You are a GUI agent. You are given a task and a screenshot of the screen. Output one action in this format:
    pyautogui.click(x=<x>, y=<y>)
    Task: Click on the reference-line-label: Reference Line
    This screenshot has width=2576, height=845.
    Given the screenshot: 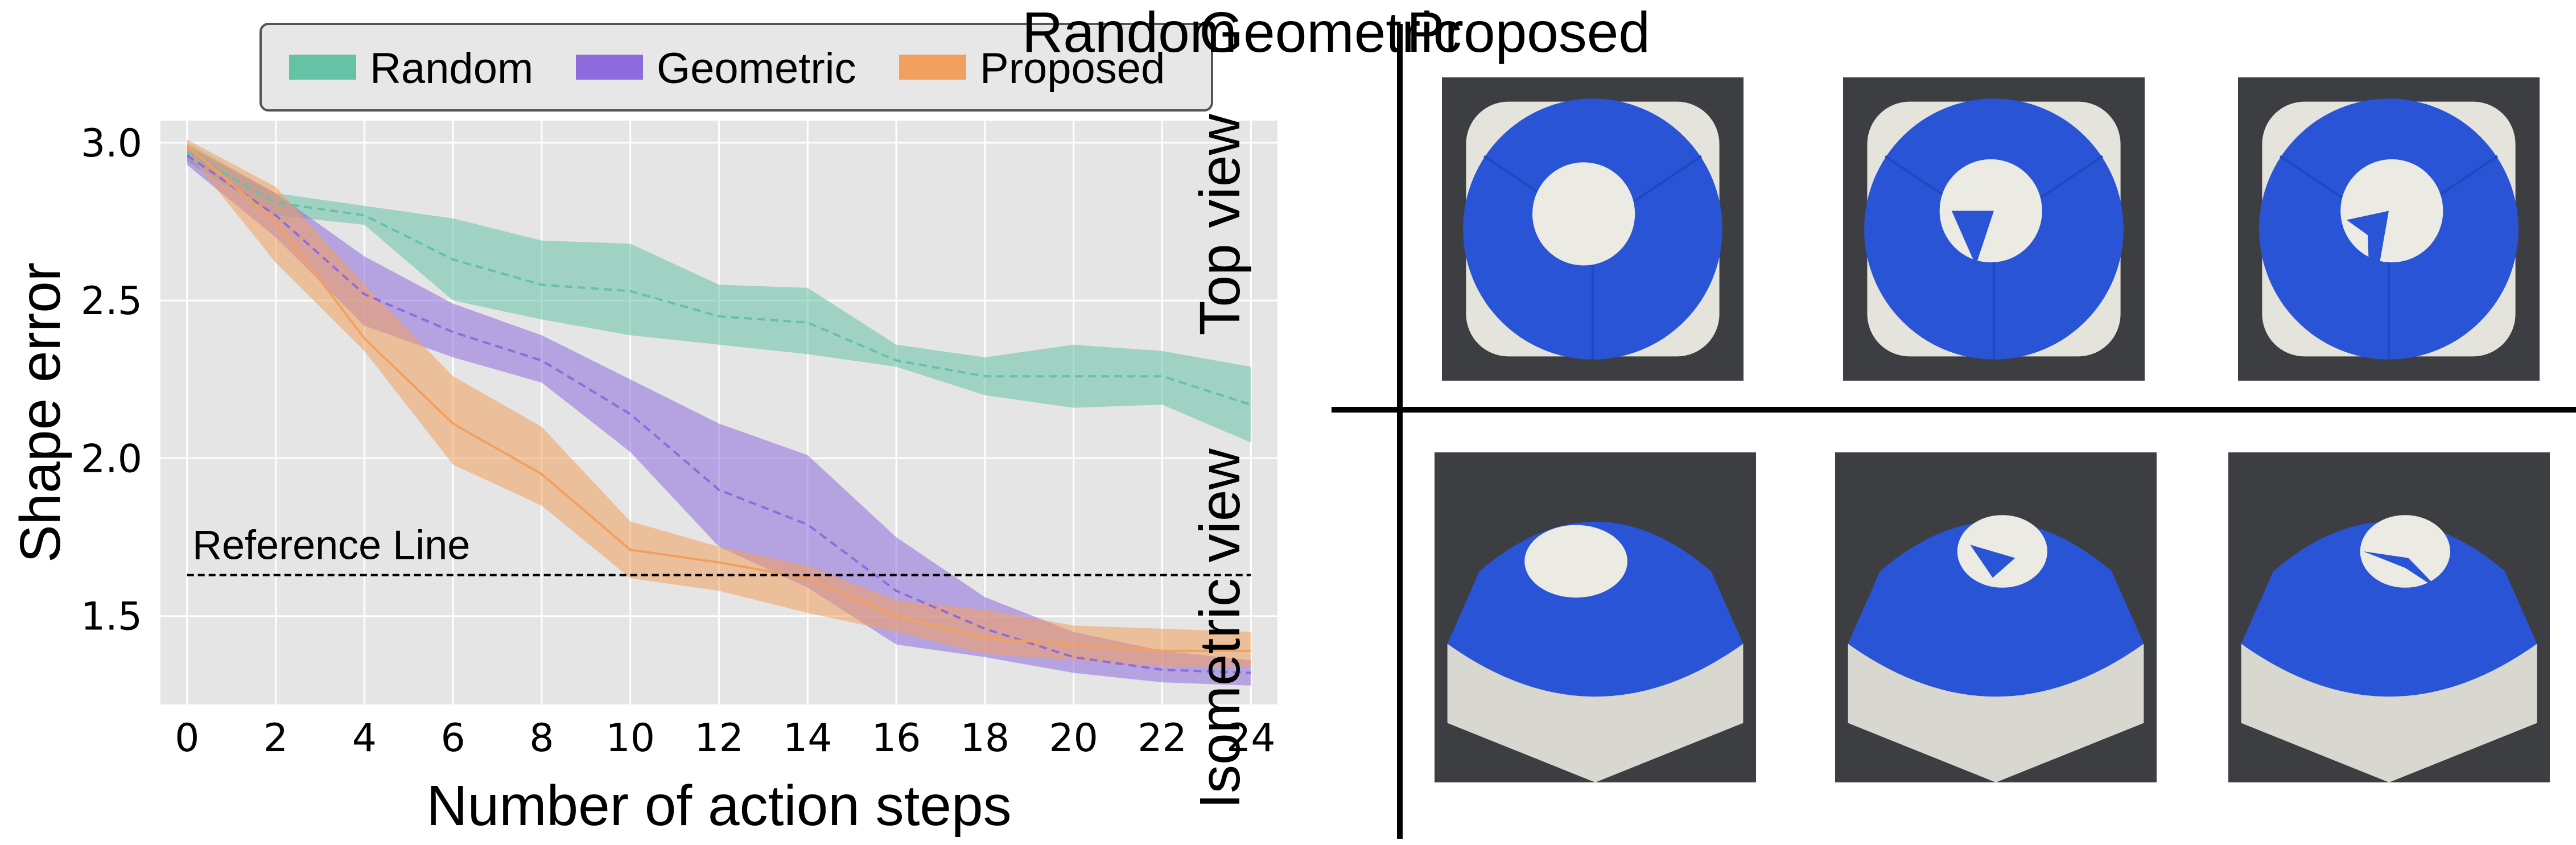 What is the action you would take?
    pyautogui.click(x=331, y=545)
    